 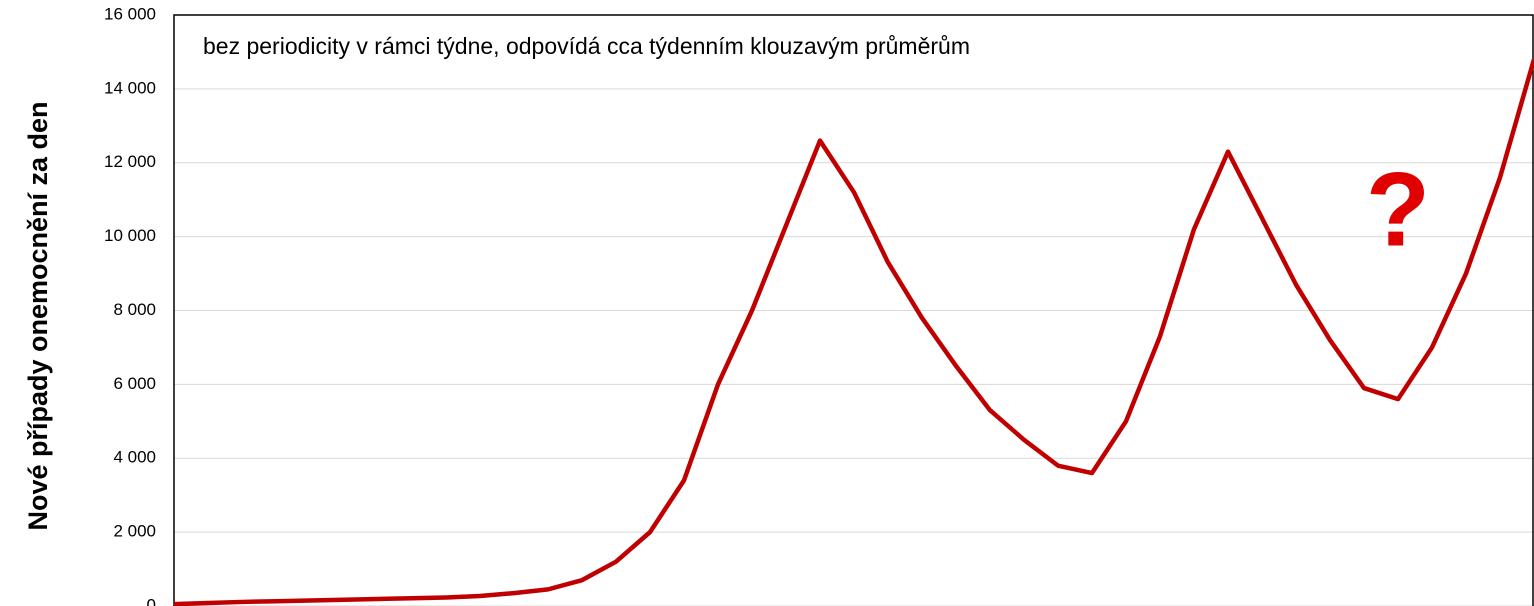 I want to click on y-tick-label: 14 000, so click(x=130, y=87).